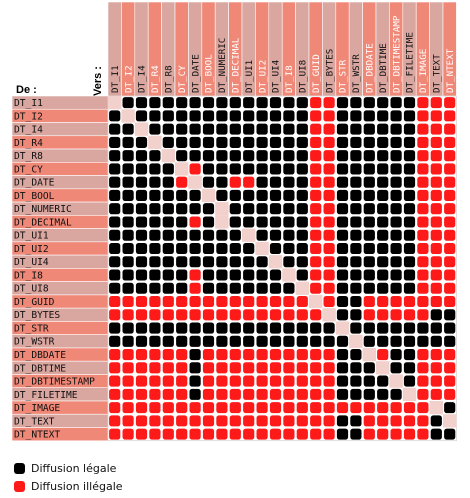  Describe the element at coordinates (37, 435) in the screenshot. I see `row-header-label: DT_NTEXT` at that location.